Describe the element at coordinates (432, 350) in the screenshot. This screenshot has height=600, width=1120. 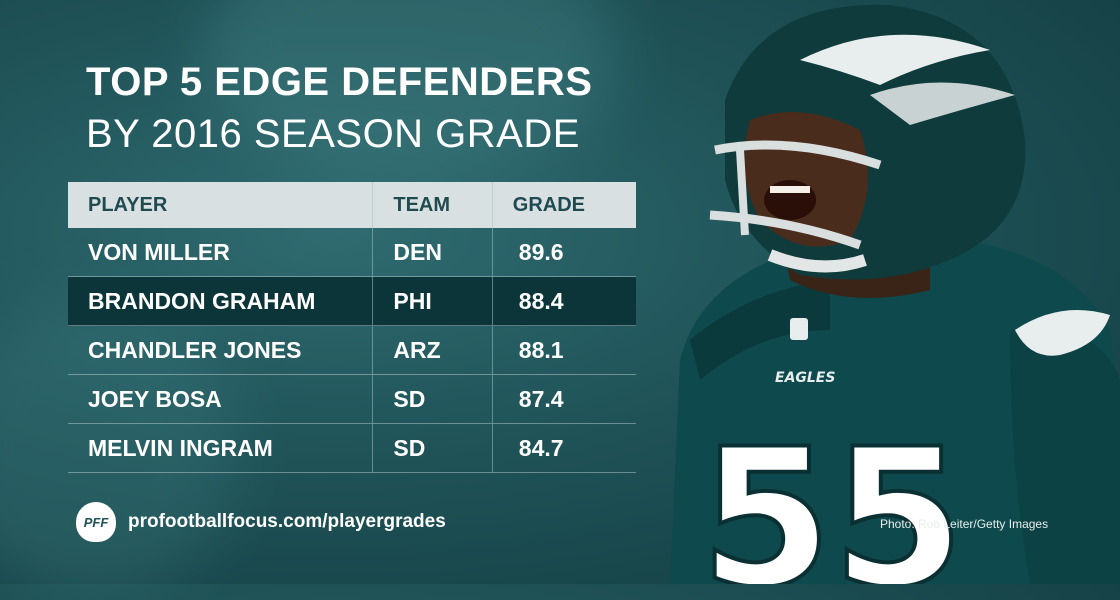
I see `team-cell: ARZ` at that location.